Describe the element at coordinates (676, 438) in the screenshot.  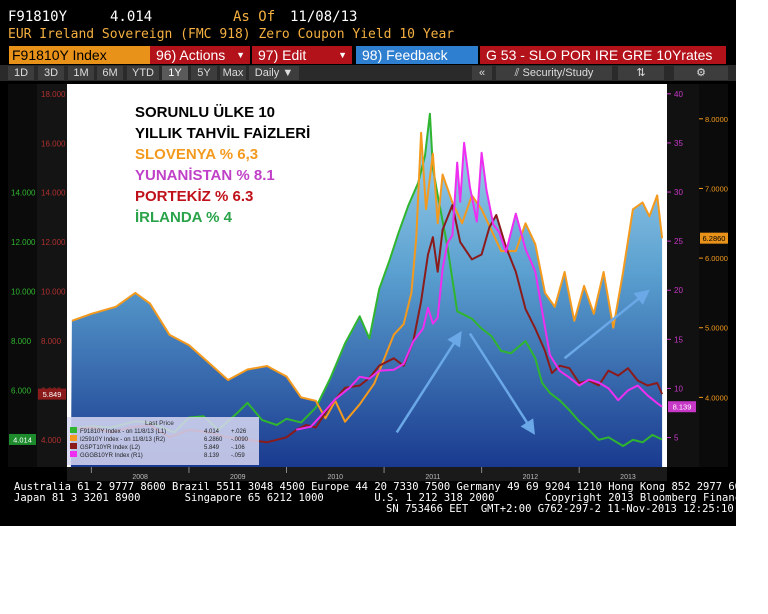
I see `right-r1-tick-label: 5` at that location.